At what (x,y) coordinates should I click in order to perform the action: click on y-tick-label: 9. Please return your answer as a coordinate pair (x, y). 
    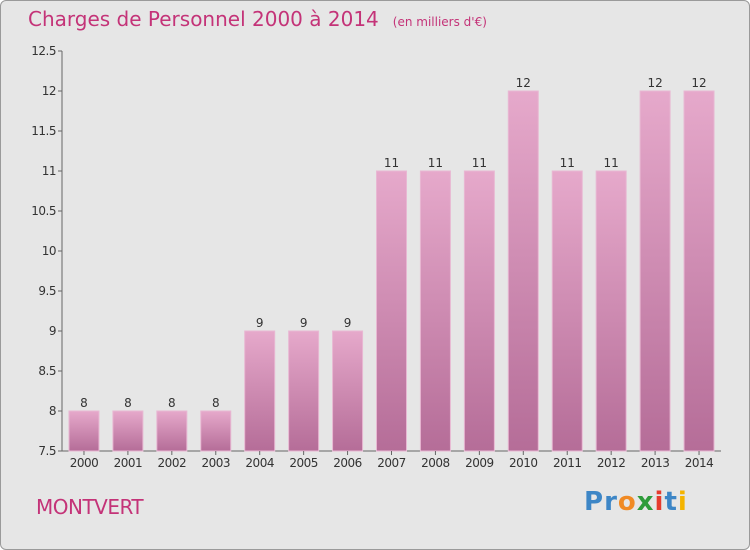
    Looking at the image, I should click on (52, 331).